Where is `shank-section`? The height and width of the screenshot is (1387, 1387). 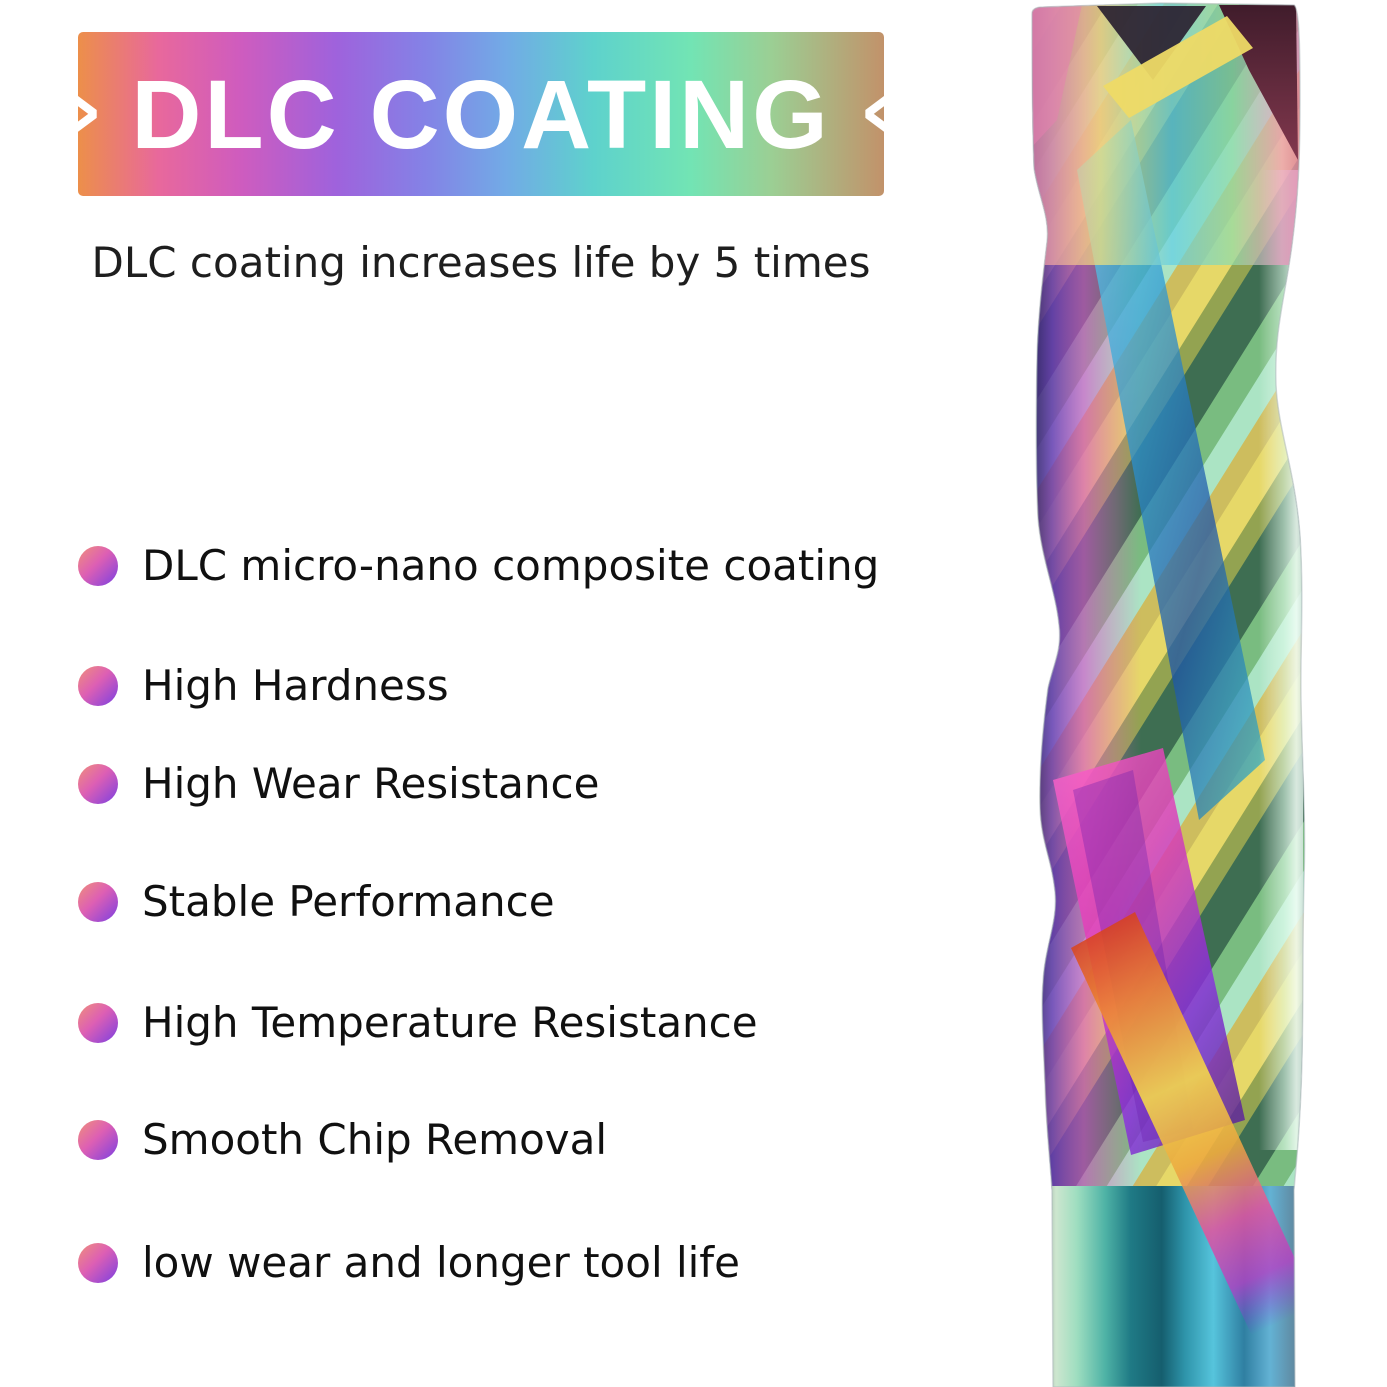 shank-section is located at coordinates (1174, 1149).